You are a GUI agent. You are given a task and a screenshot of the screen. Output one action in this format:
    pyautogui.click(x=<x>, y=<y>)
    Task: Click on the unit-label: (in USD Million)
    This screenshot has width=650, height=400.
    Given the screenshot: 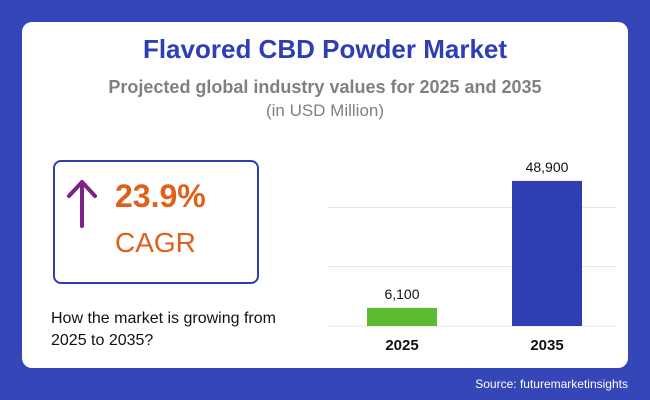 What is the action you would take?
    pyautogui.click(x=325, y=110)
    